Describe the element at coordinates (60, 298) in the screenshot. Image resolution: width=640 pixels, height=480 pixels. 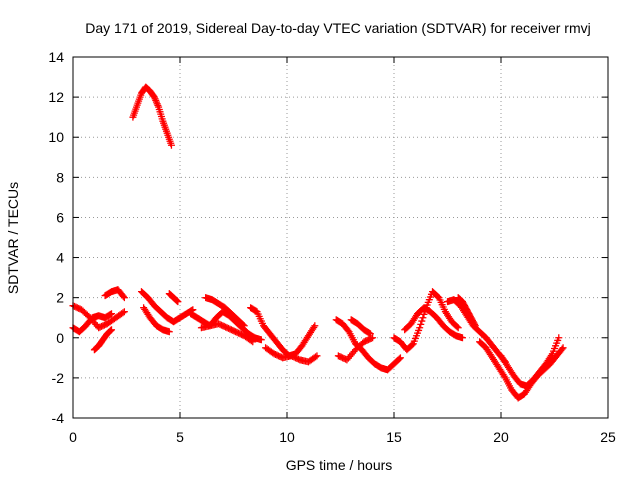
I see `y-tick-label: 2` at that location.